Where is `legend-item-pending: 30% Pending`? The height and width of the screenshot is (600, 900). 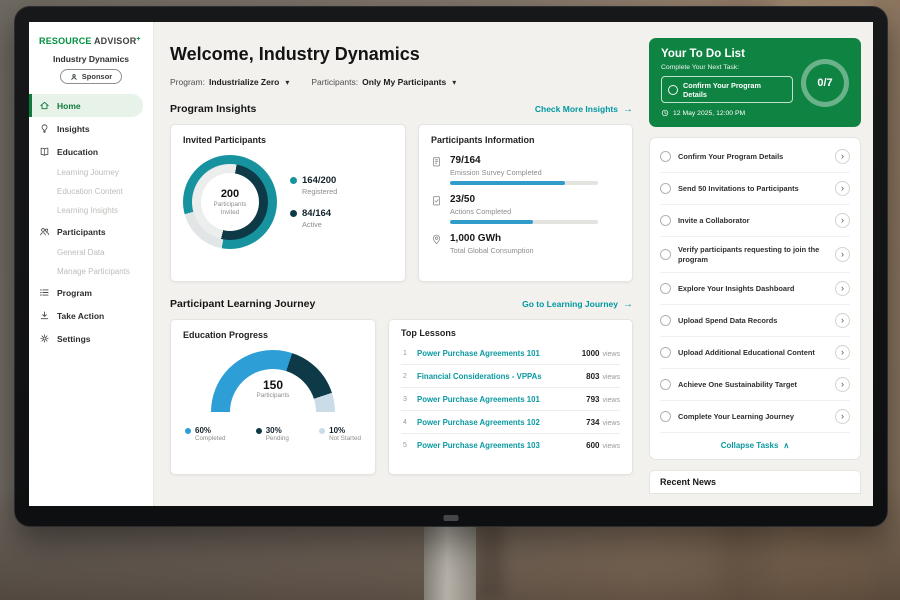 legend-item-pending: 30% Pending is located at coordinates (272, 434).